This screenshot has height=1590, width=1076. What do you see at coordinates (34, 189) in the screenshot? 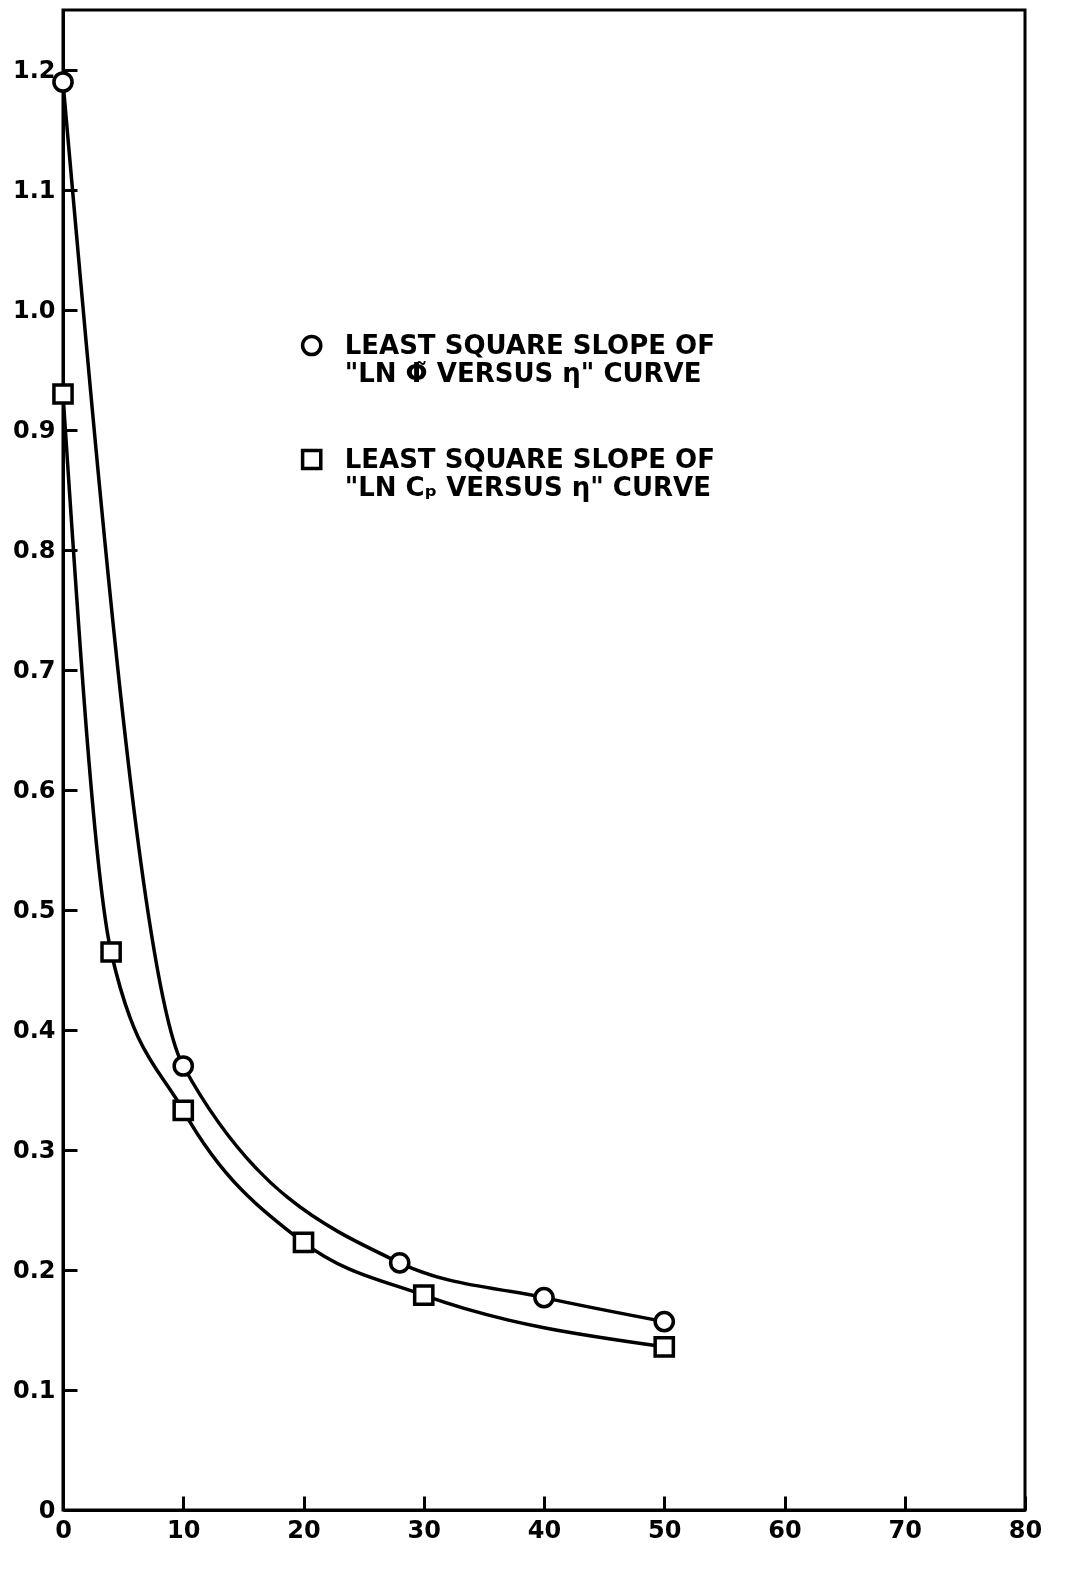
I see `y-tick-label: 1.1` at bounding box center [34, 189].